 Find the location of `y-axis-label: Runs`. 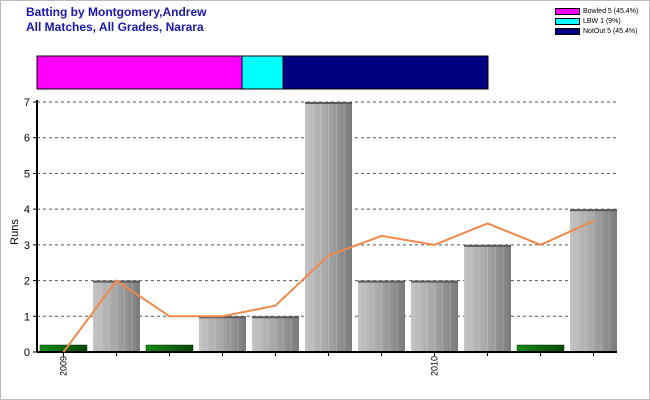

y-axis-label: Runs is located at coordinates (15, 232).